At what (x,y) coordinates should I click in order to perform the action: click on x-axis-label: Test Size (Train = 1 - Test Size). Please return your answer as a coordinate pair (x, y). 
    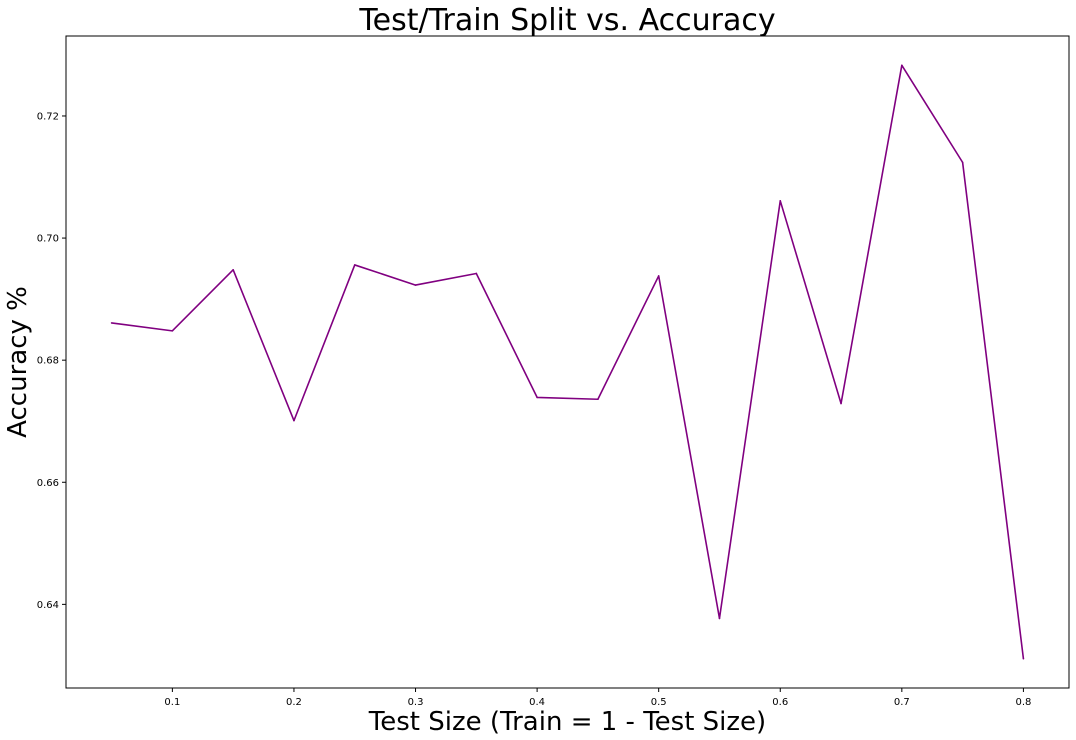
    Looking at the image, I should click on (567, 722).